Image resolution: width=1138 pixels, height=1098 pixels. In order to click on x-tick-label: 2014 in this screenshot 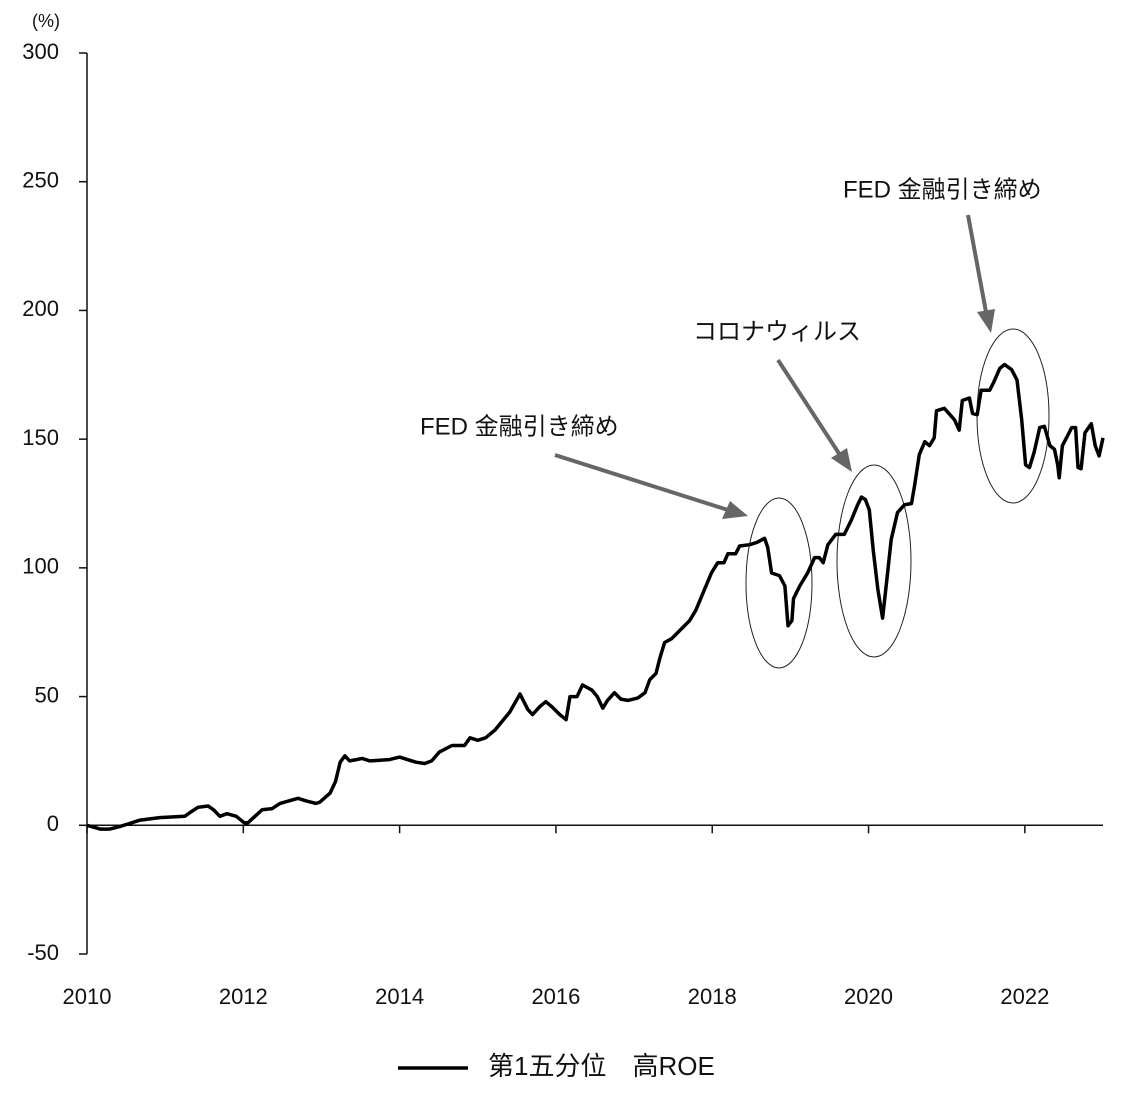, I will do `click(399, 996)`.